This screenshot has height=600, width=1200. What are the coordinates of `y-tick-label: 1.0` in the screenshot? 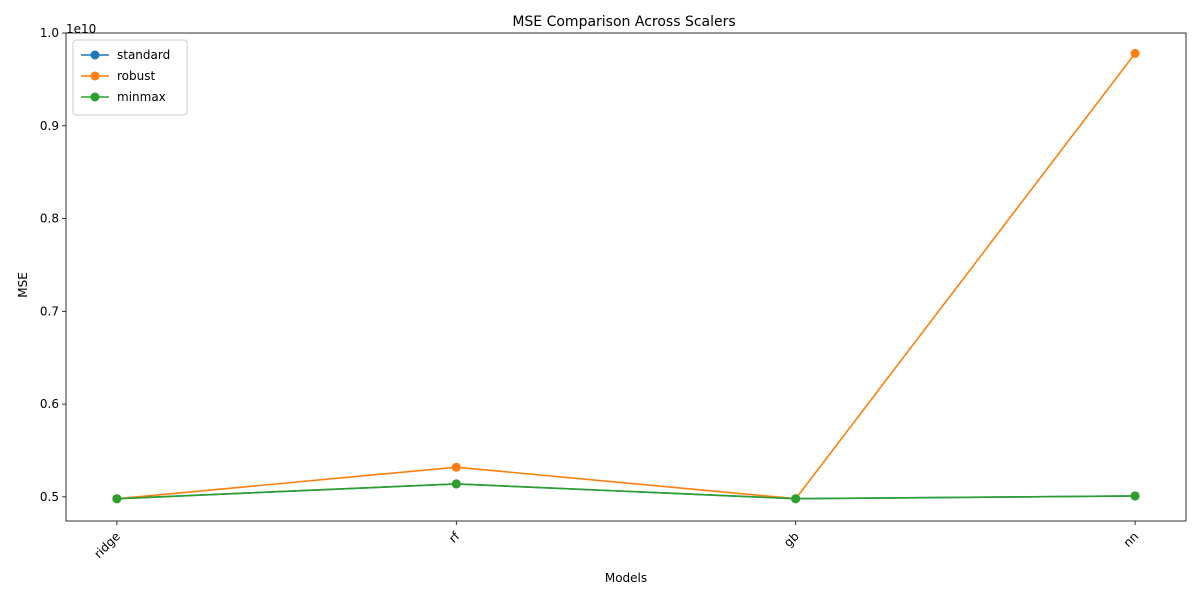 It's located at (49, 33).